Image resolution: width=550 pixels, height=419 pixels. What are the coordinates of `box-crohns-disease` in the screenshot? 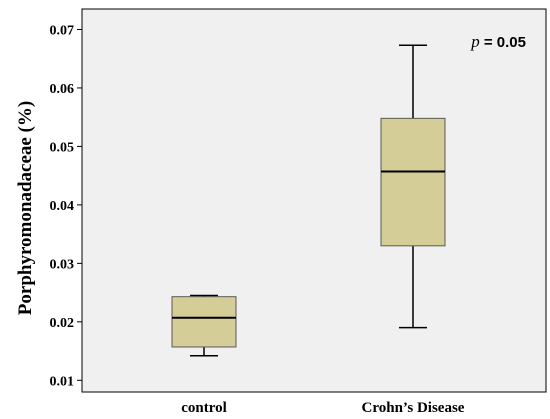 It's located at (413, 186).